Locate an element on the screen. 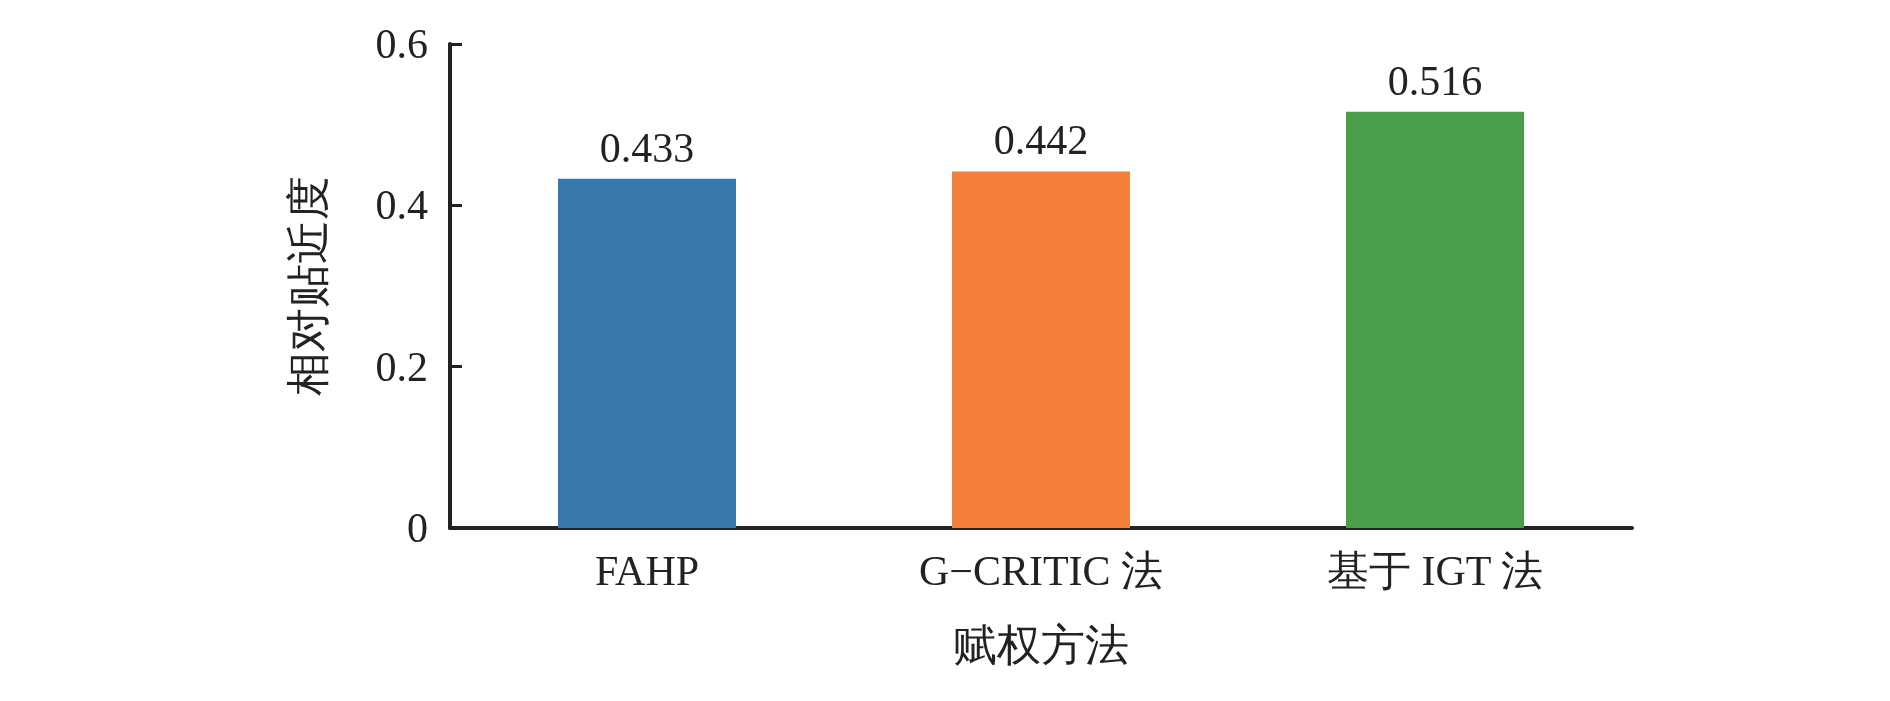  x-tick-label: 基于 IGT 法 is located at coordinates (1435, 571).